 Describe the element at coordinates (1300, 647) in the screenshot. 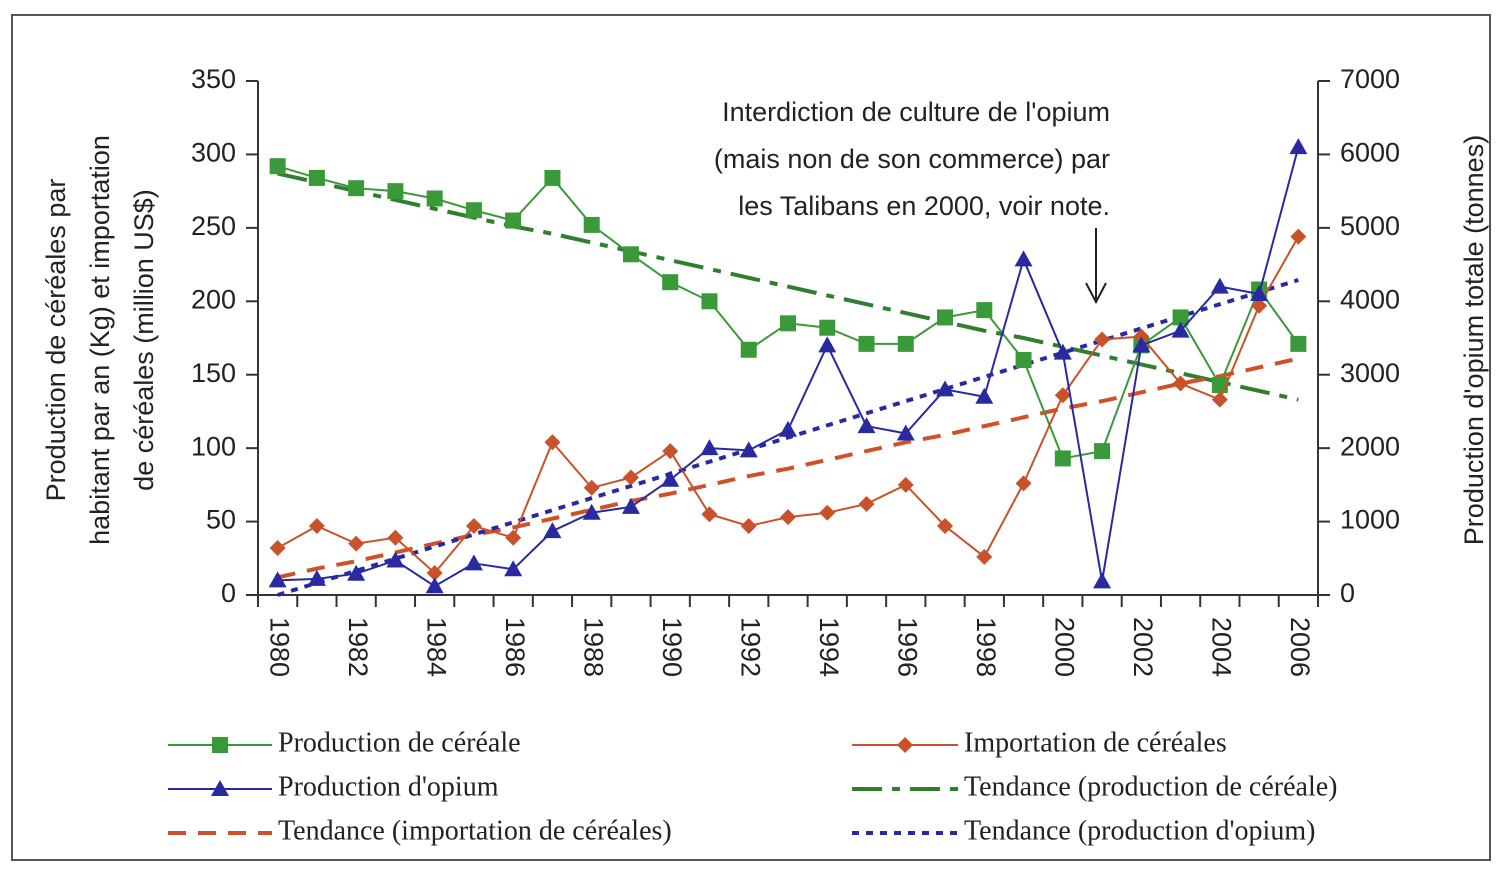

I see `x-tick-label: 2006` at that location.